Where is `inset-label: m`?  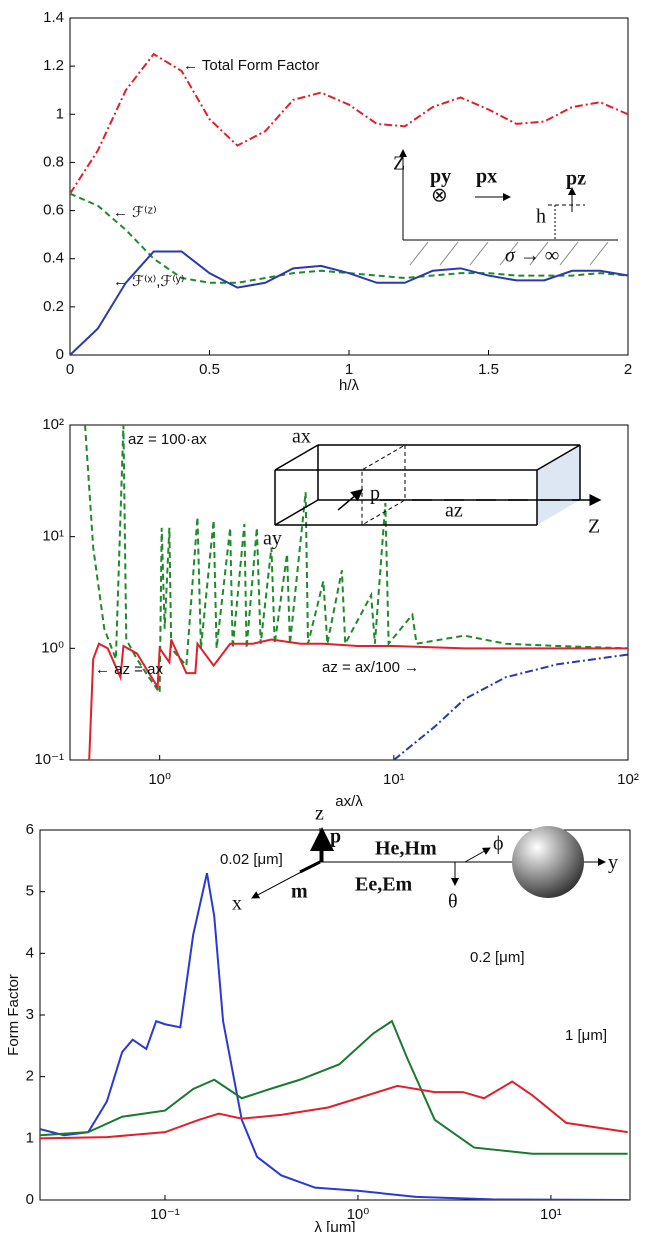
inset-label: m is located at coordinates (299, 892).